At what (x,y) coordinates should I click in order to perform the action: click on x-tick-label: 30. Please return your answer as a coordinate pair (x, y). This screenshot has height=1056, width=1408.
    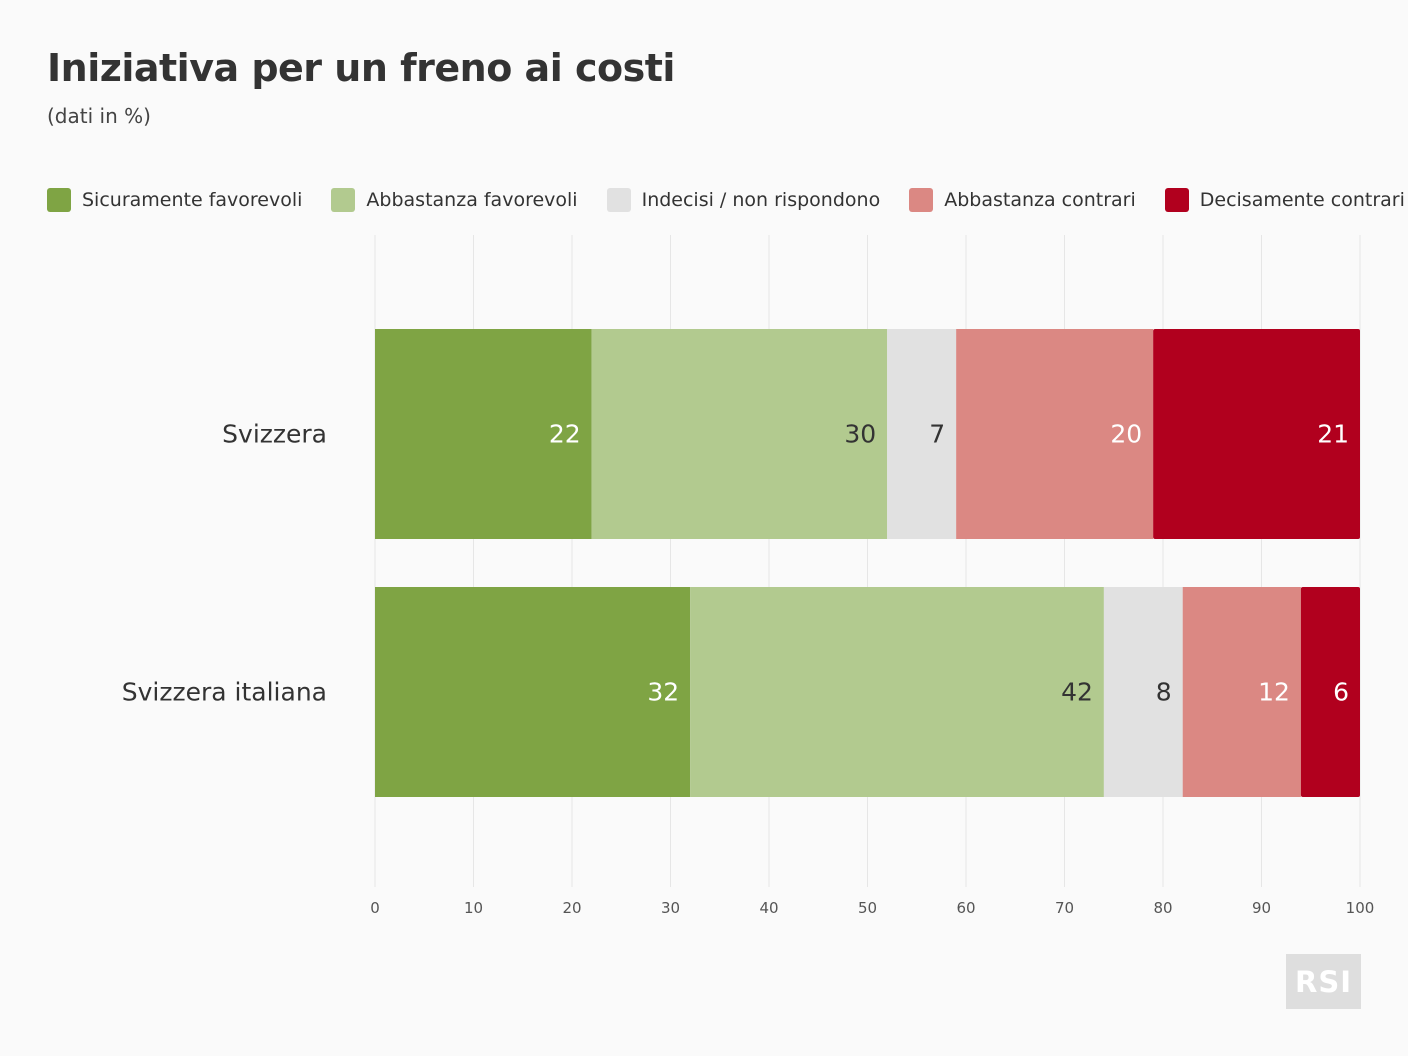
    Looking at the image, I should click on (670, 908).